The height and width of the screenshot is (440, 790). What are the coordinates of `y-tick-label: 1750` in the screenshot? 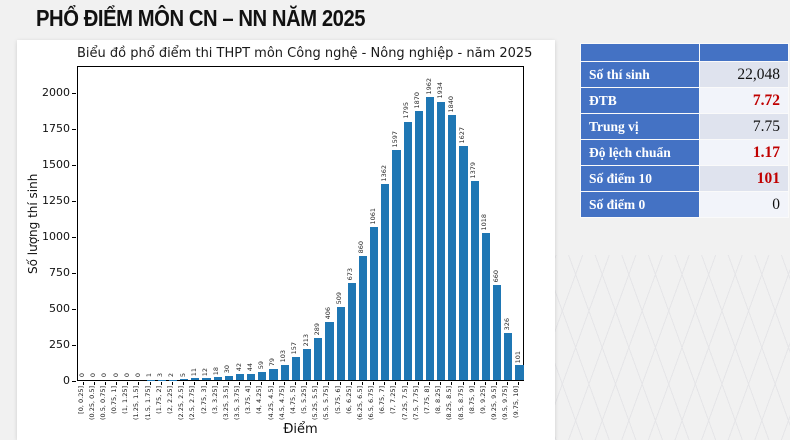 It's located at (56, 128).